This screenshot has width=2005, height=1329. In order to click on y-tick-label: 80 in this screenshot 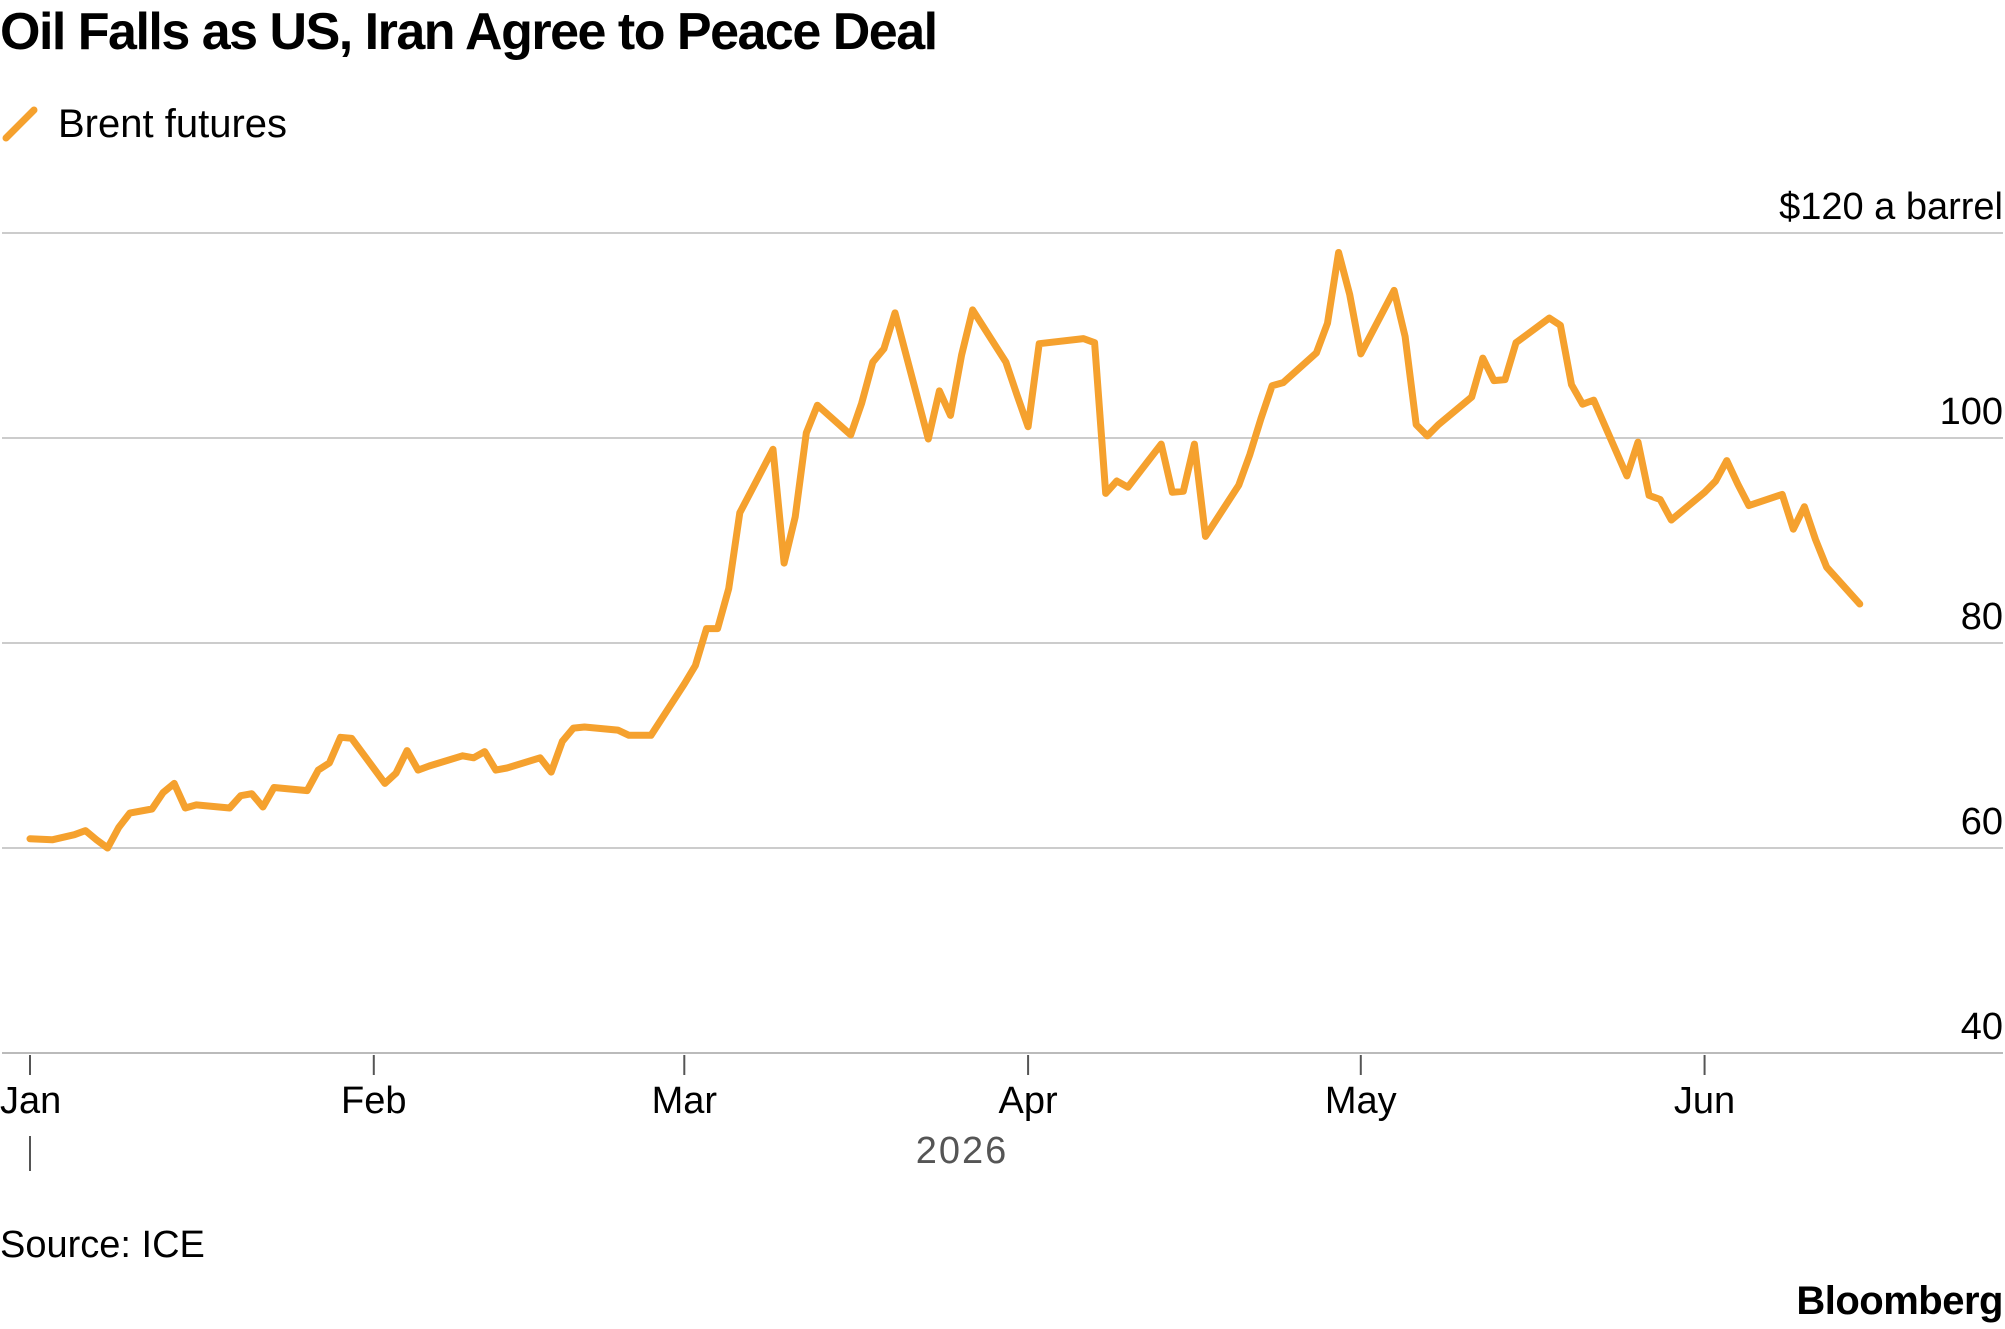, I will do `click(1982, 617)`.